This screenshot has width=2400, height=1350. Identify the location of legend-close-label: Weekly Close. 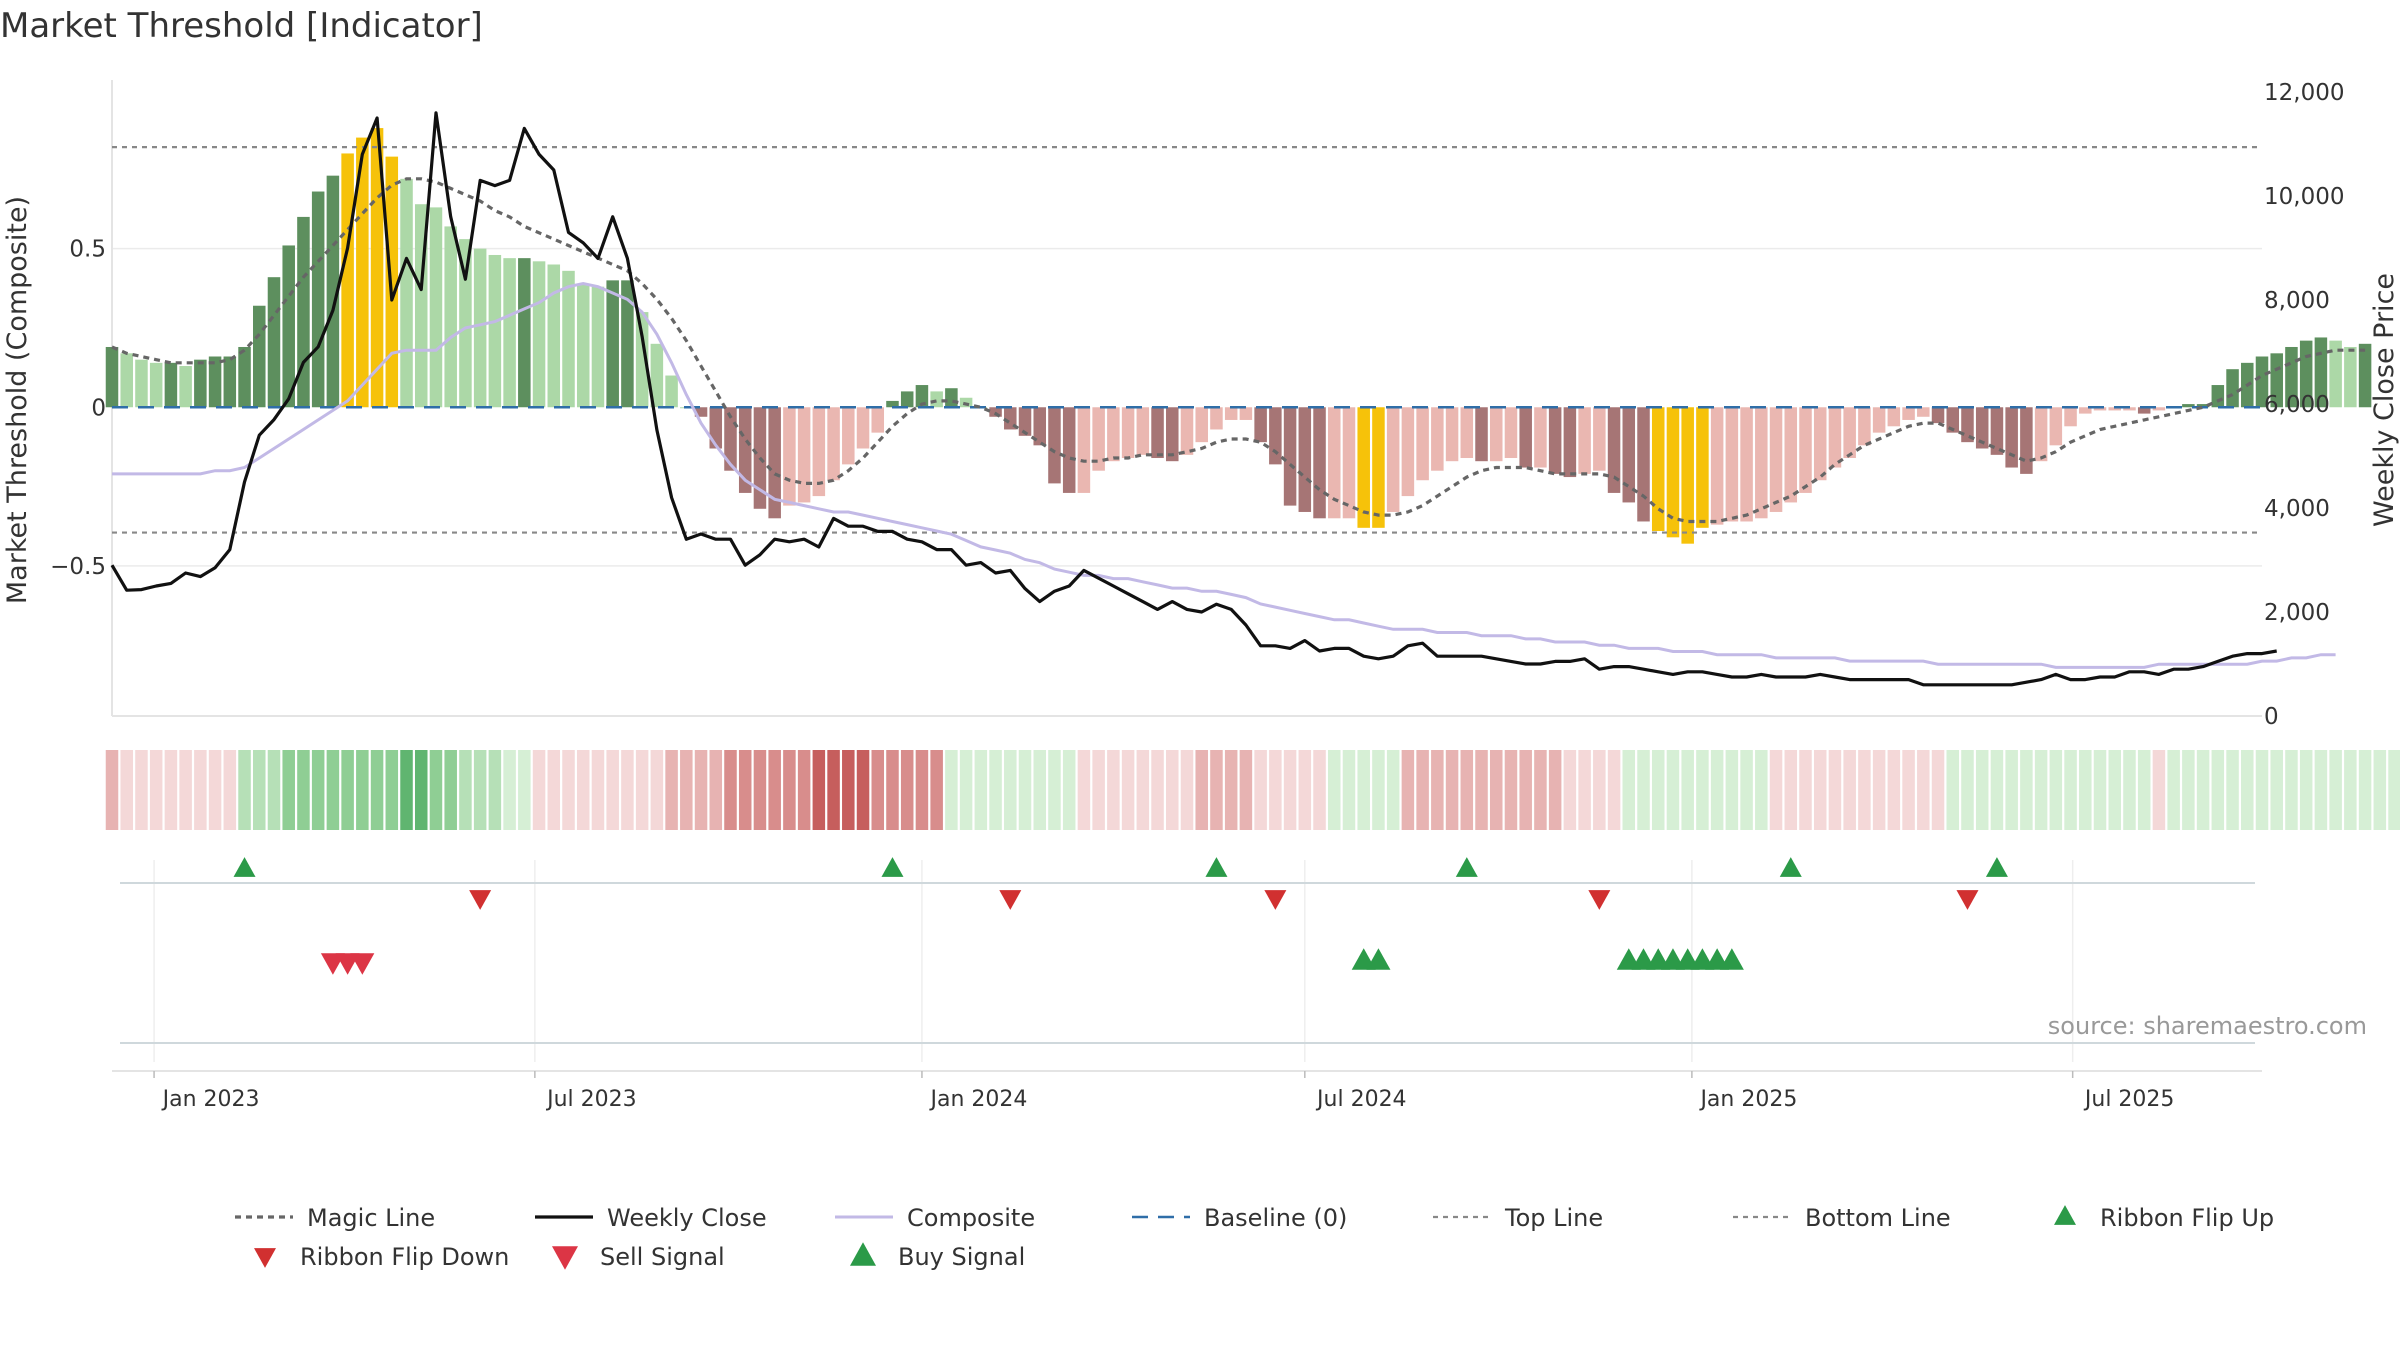
(687, 1218).